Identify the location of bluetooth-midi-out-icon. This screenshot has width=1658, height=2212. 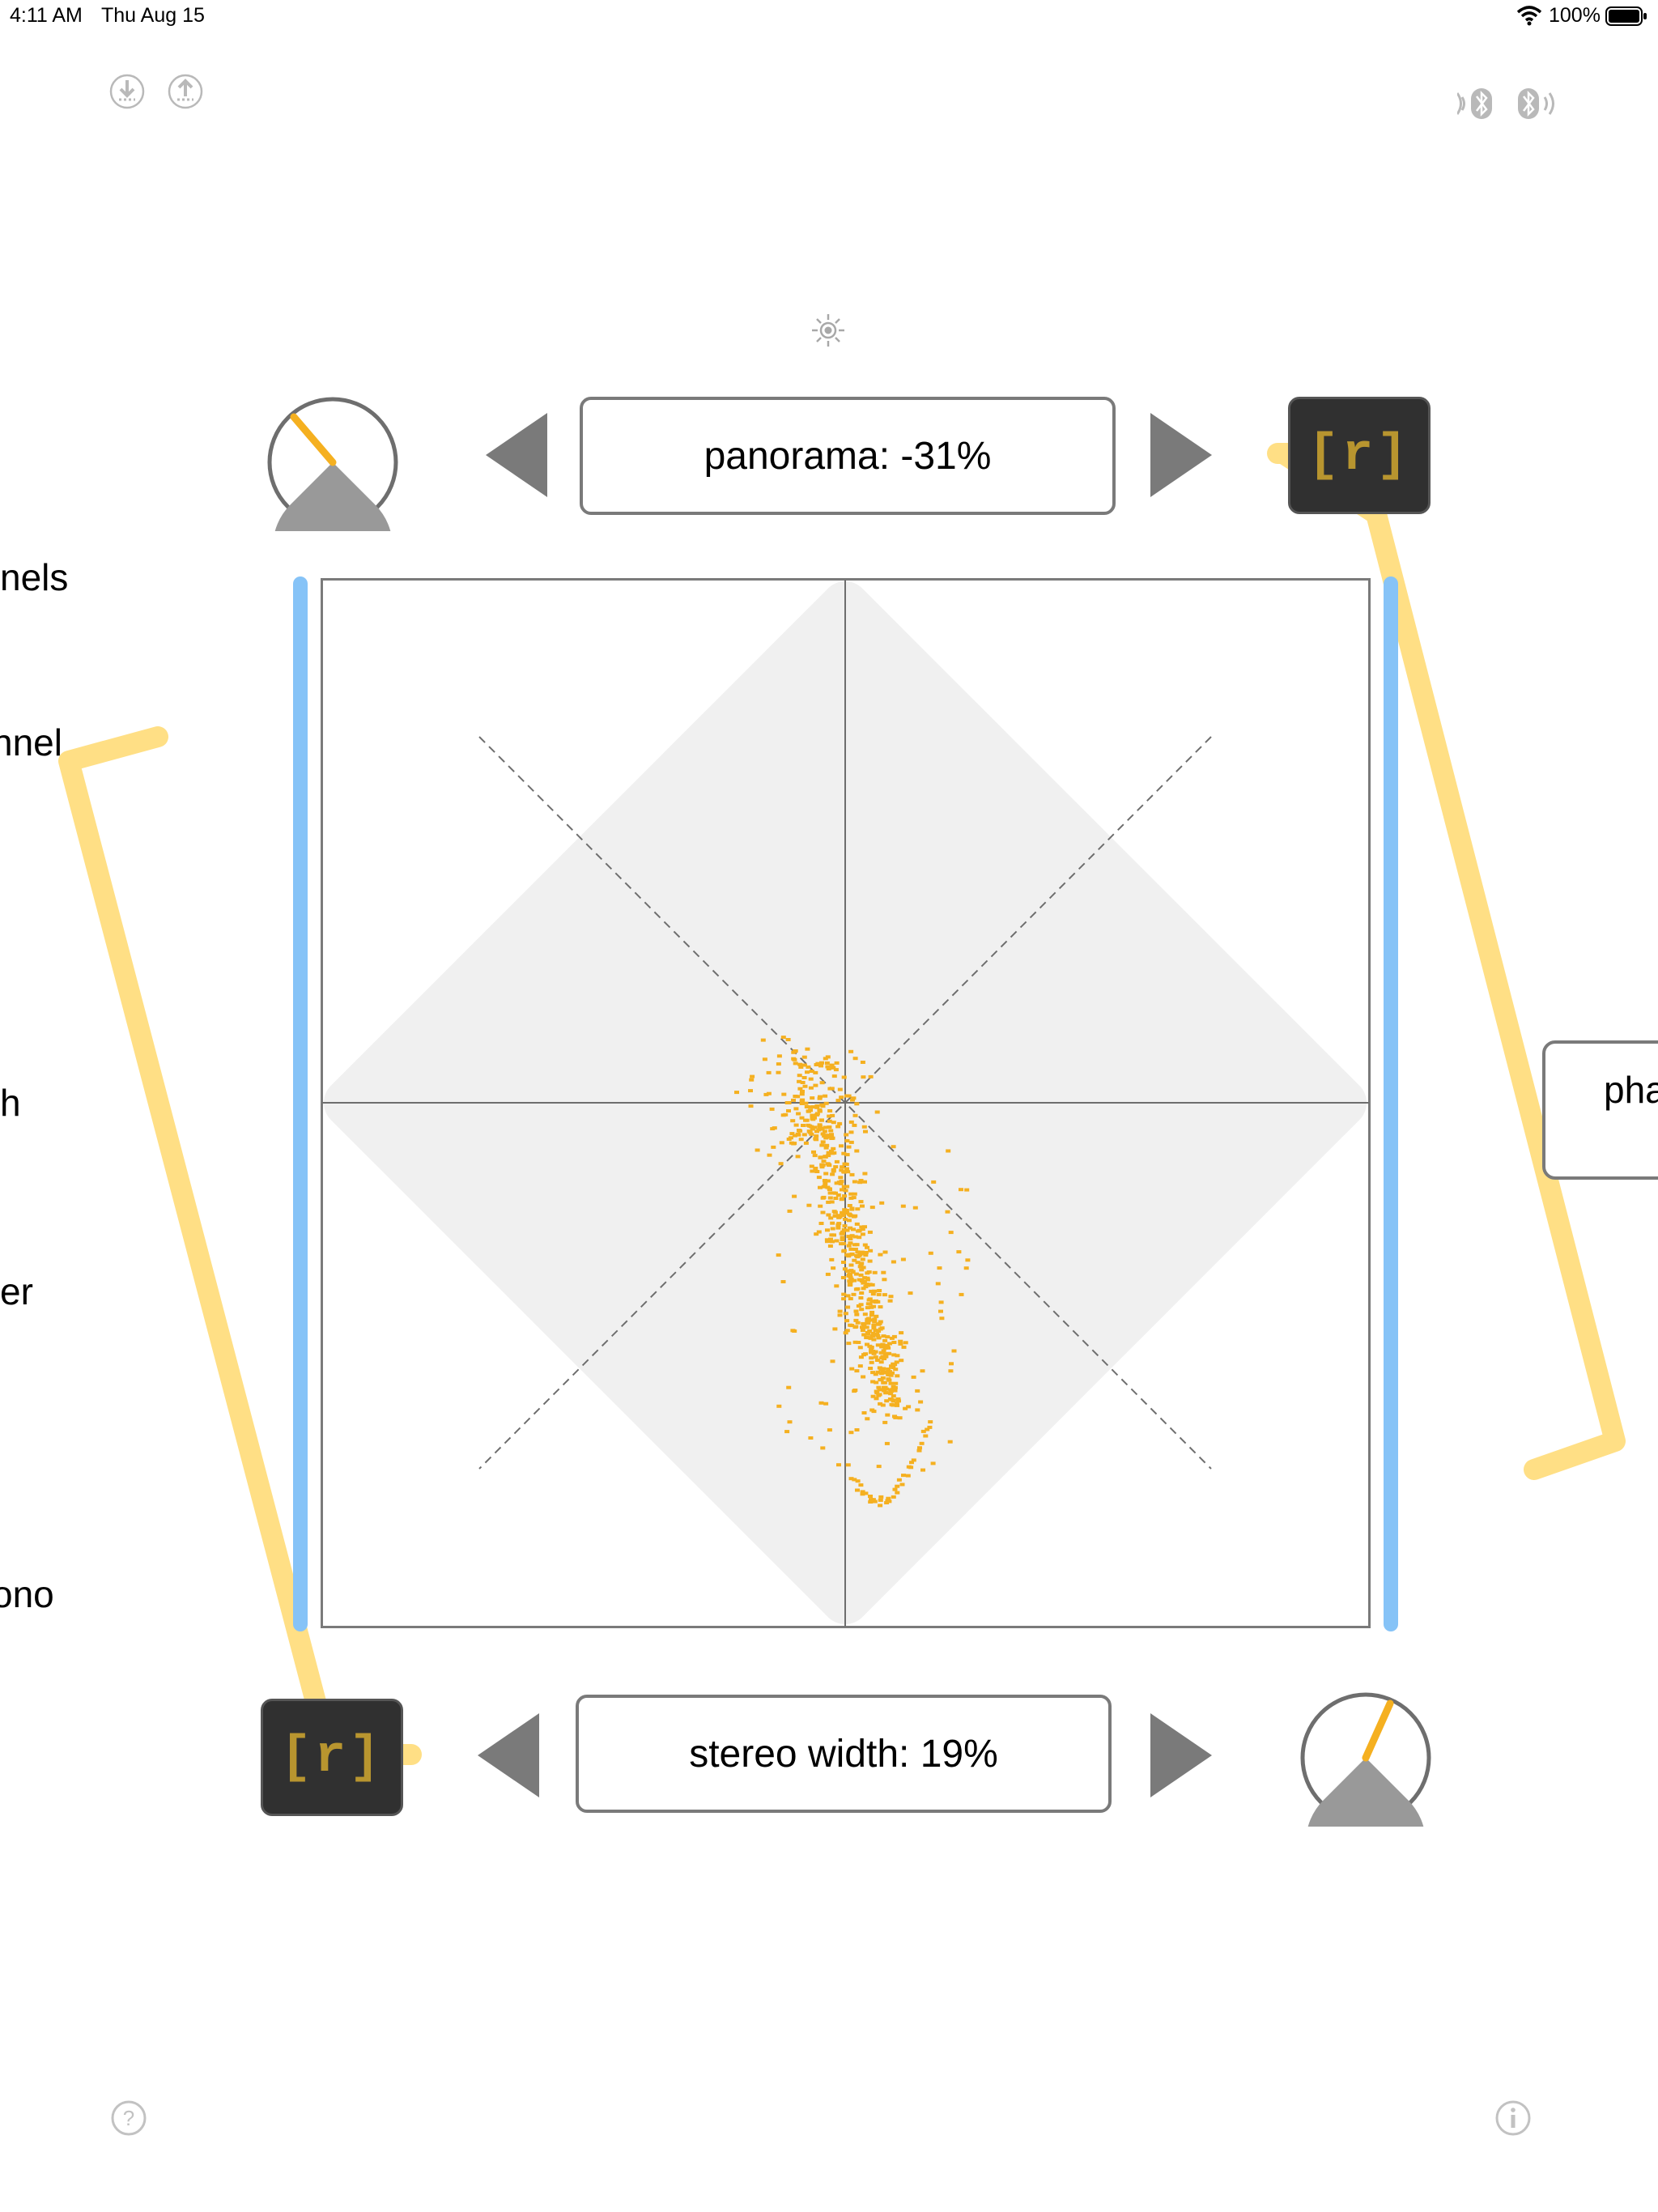
(1536, 104).